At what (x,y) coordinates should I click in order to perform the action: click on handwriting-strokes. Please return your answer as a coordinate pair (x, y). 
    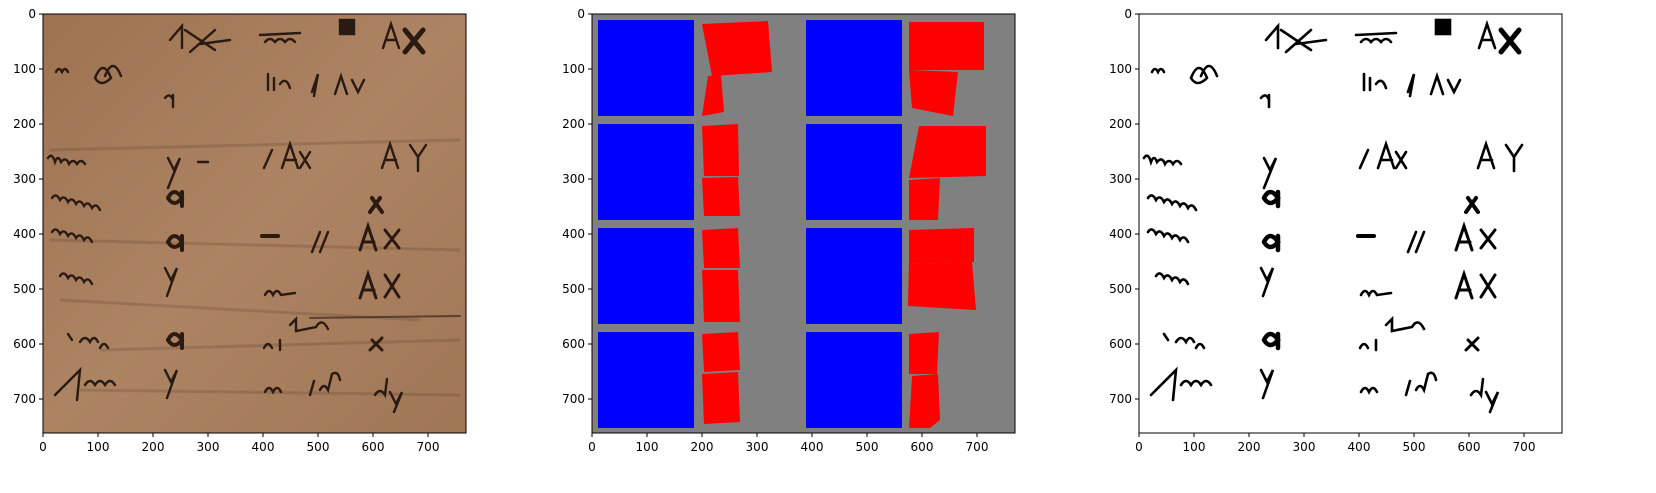
    Looking at the image, I should click on (139, 212).